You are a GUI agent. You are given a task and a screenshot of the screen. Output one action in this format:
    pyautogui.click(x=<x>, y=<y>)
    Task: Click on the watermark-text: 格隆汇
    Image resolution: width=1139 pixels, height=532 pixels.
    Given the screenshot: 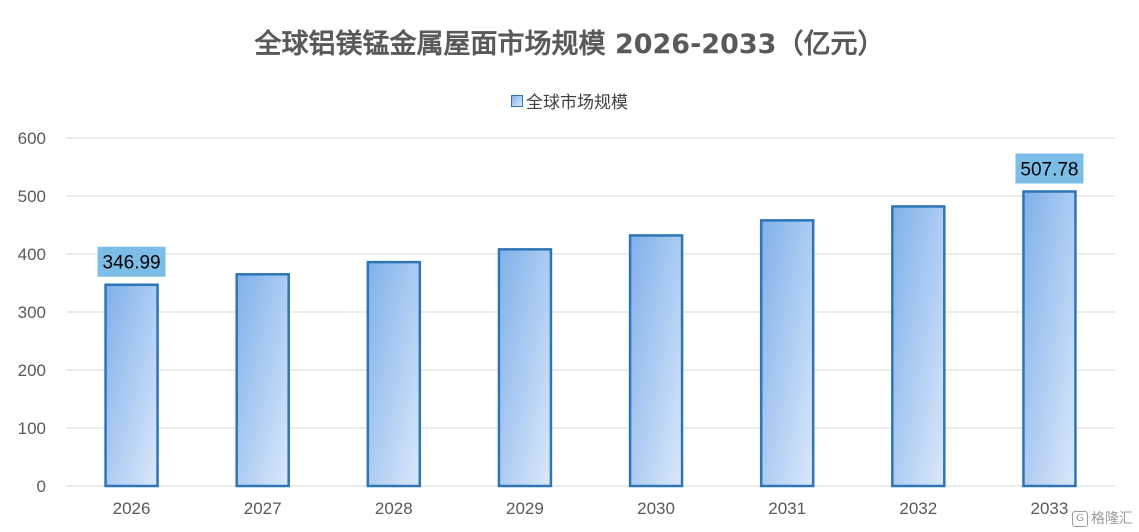 What is the action you would take?
    pyautogui.click(x=1112, y=519)
    